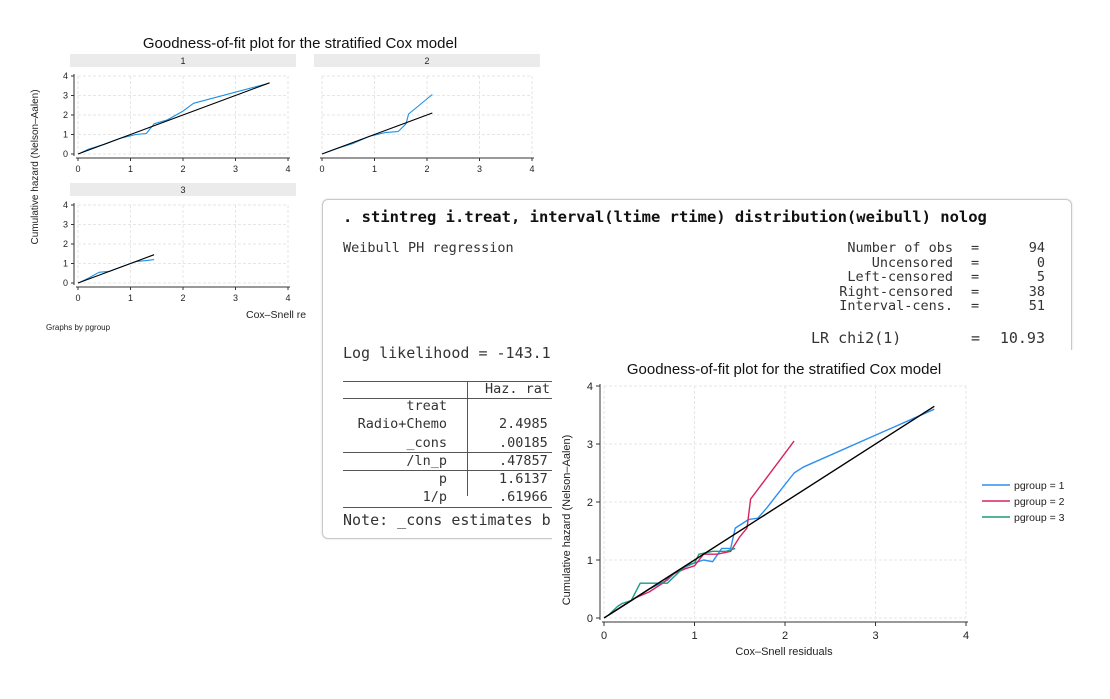  I want to click on panel-1-series-reference-line, so click(173, 118).